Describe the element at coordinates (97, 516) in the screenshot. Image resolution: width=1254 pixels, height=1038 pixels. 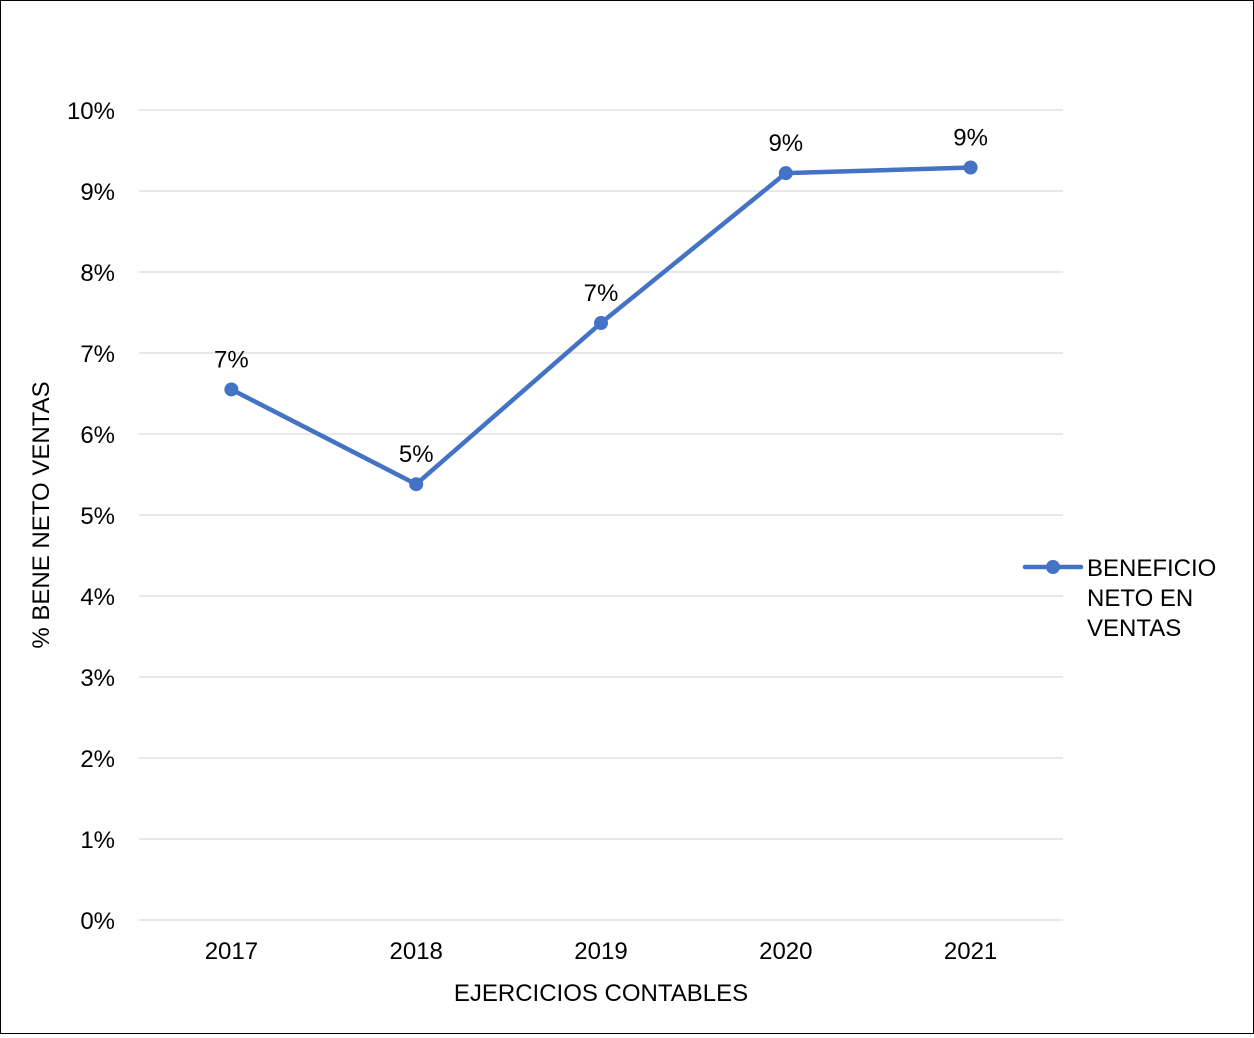
I see `y-tick-label: 5%` at that location.